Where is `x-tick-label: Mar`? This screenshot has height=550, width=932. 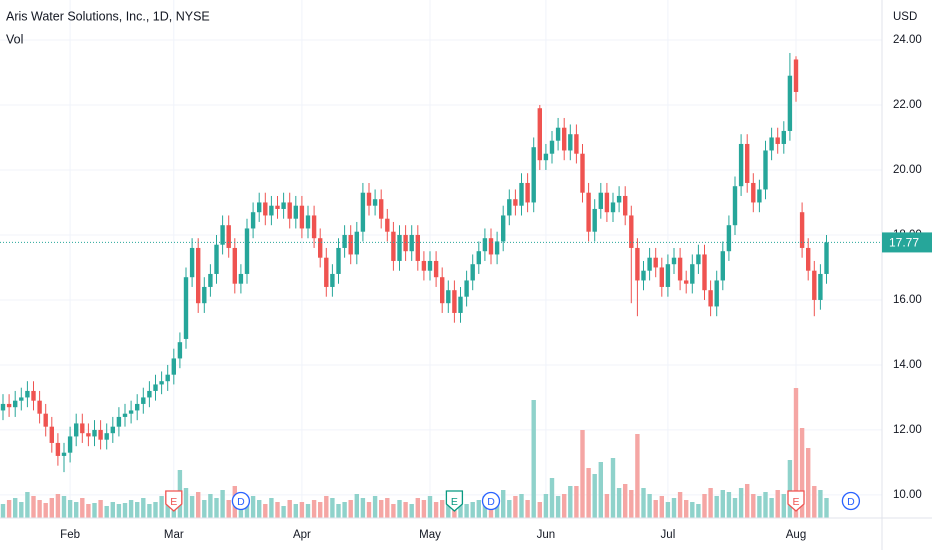 x-tick-label: Mar is located at coordinates (174, 535).